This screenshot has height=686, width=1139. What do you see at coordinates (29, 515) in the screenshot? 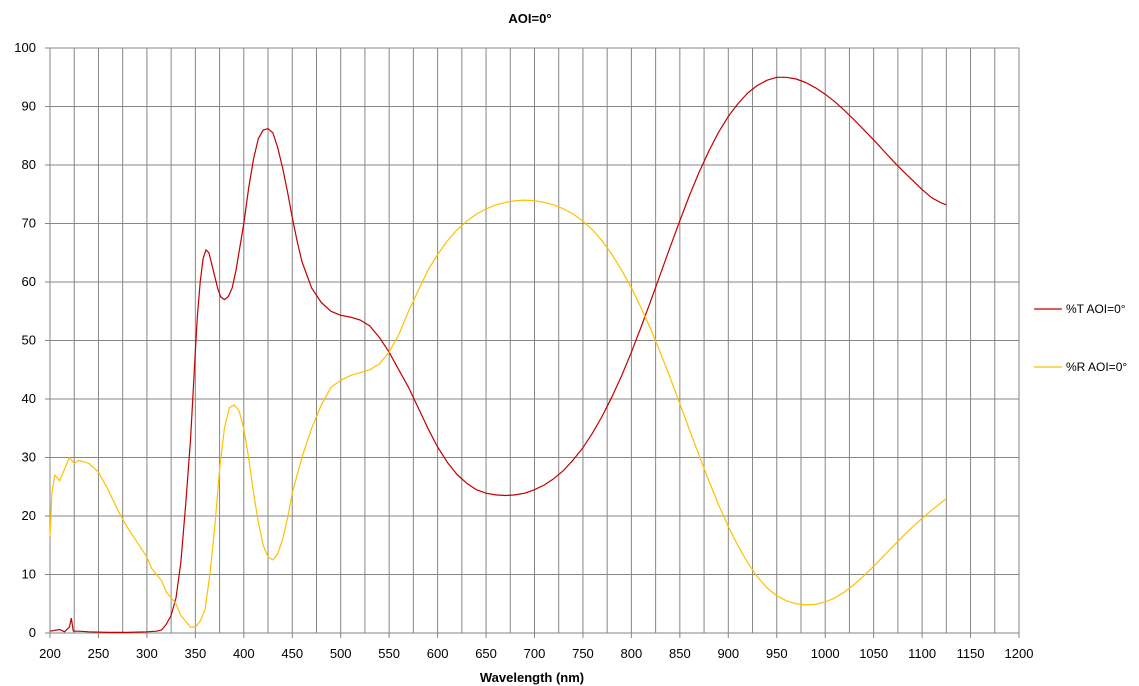
I see `y-tick-label: 20` at bounding box center [29, 515].